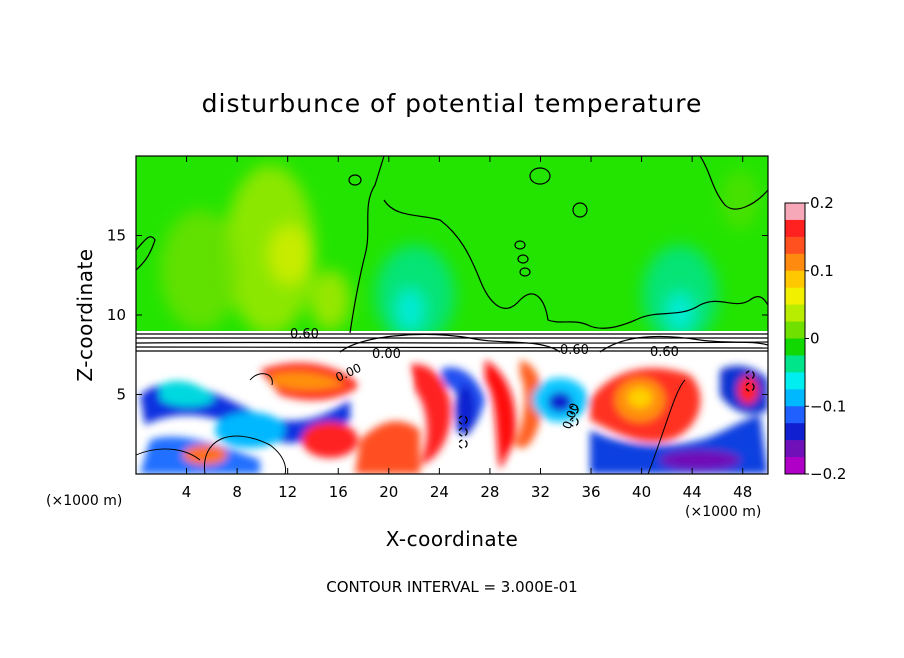 The width and height of the screenshot is (904, 658). I want to click on x-tick-label: 28, so click(489, 492).